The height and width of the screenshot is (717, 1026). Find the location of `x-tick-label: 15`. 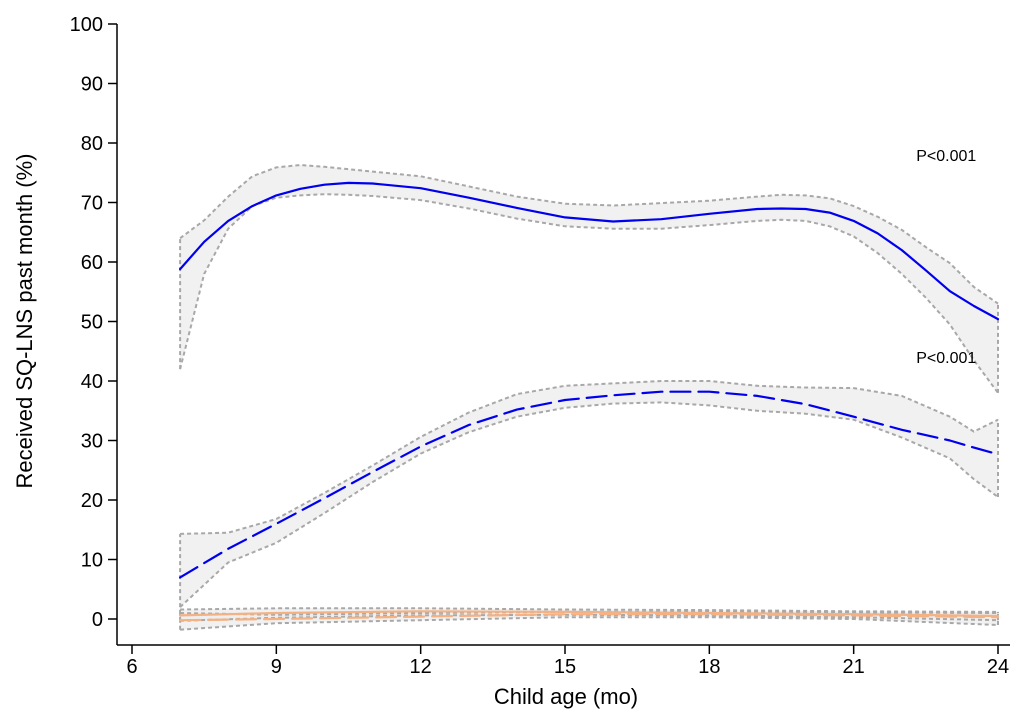

x-tick-label: 15 is located at coordinates (565, 667).